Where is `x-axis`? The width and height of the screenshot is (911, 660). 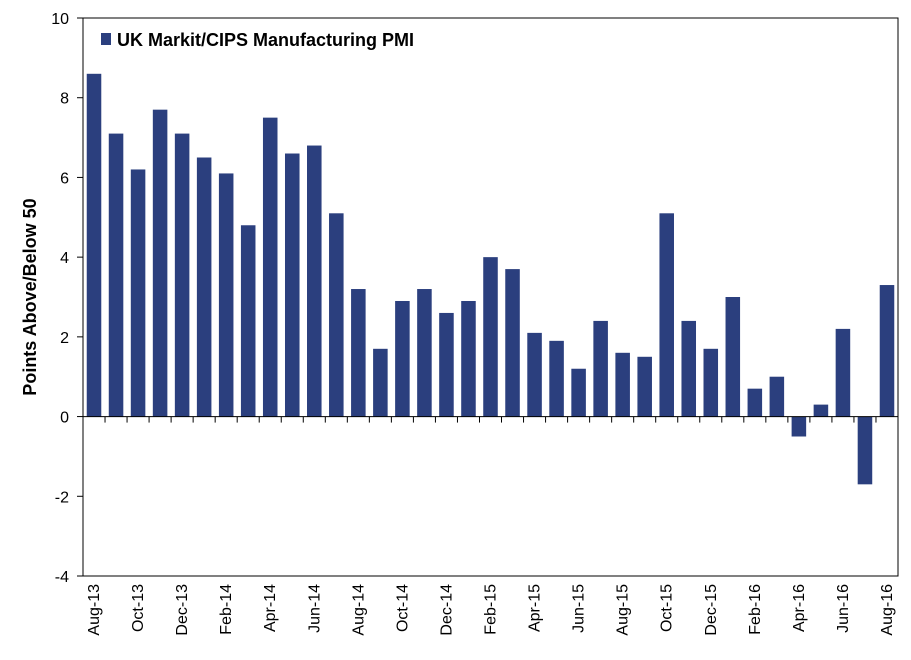
x-axis is located at coordinates (490, 419).